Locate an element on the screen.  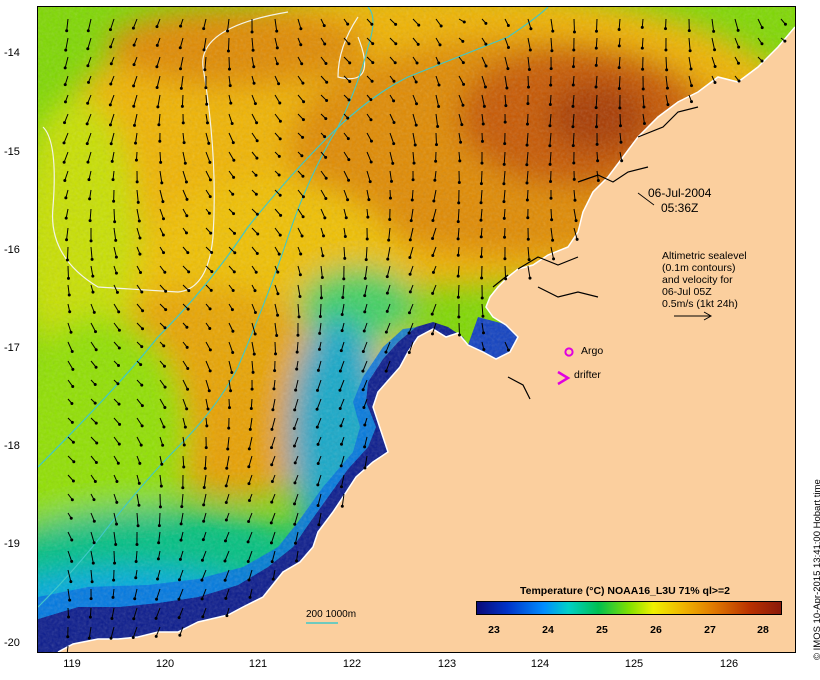
lon-label-126: 126 is located at coordinates (729, 664).